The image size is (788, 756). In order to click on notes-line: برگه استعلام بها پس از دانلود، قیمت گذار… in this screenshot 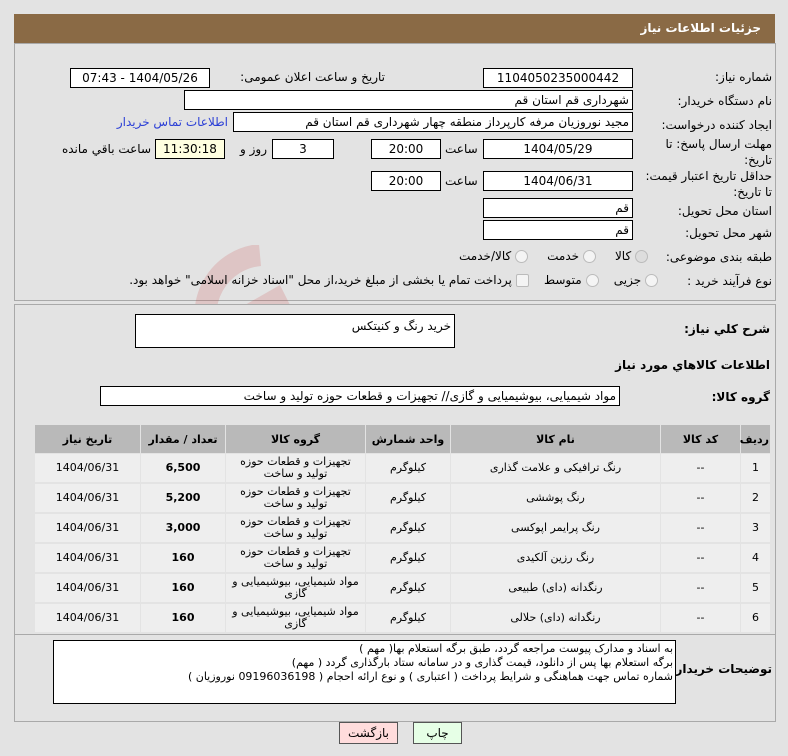, I will do `click(482, 662)`.